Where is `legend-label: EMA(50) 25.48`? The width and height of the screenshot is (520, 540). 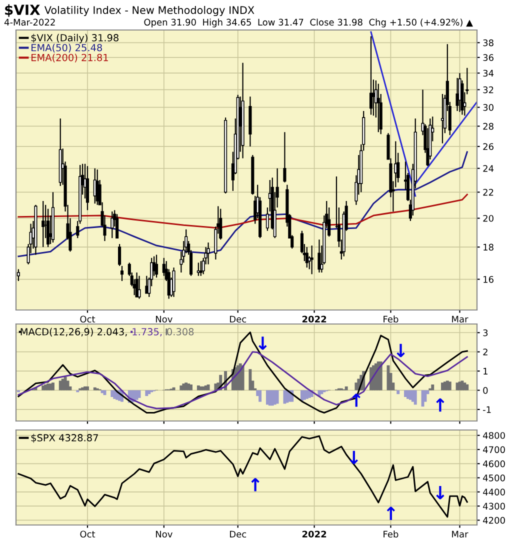
legend-label: EMA(50) 25.48 is located at coordinates (67, 48).